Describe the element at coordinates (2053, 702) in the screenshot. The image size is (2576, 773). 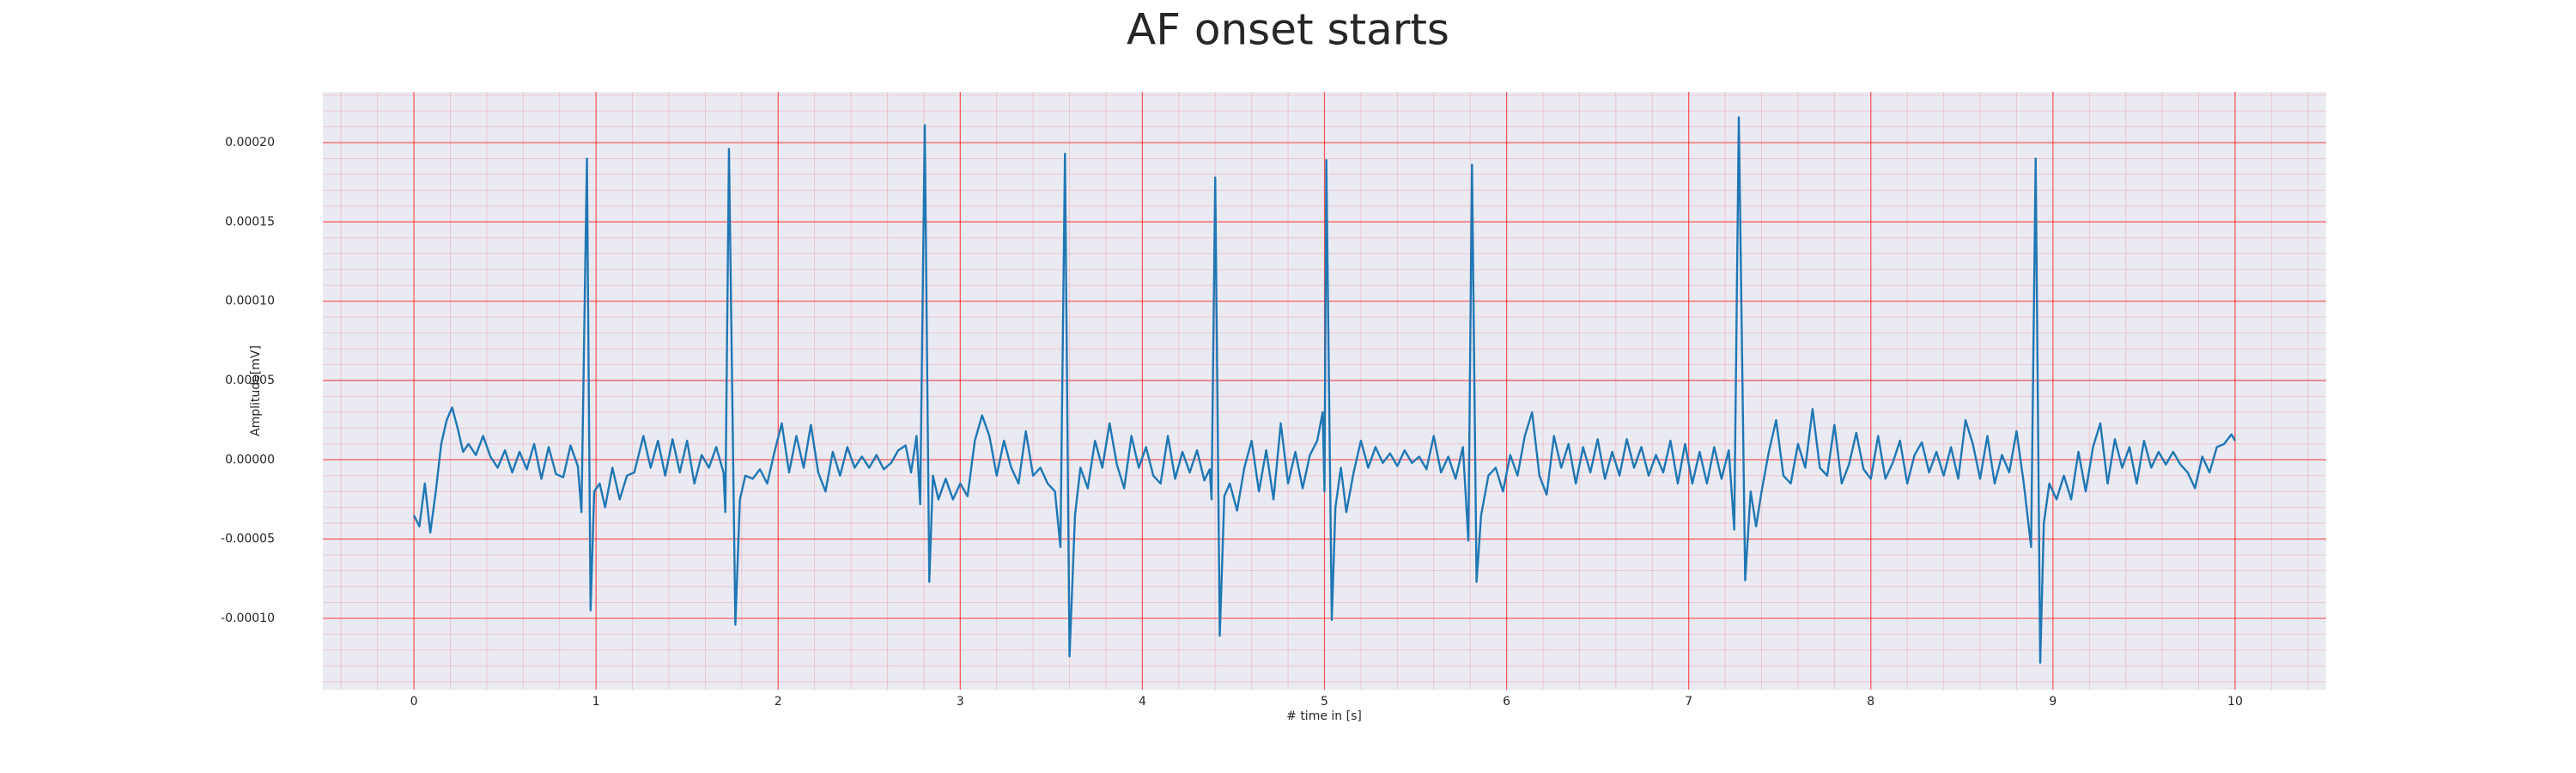
I see `x-tick-label: 9` at that location.